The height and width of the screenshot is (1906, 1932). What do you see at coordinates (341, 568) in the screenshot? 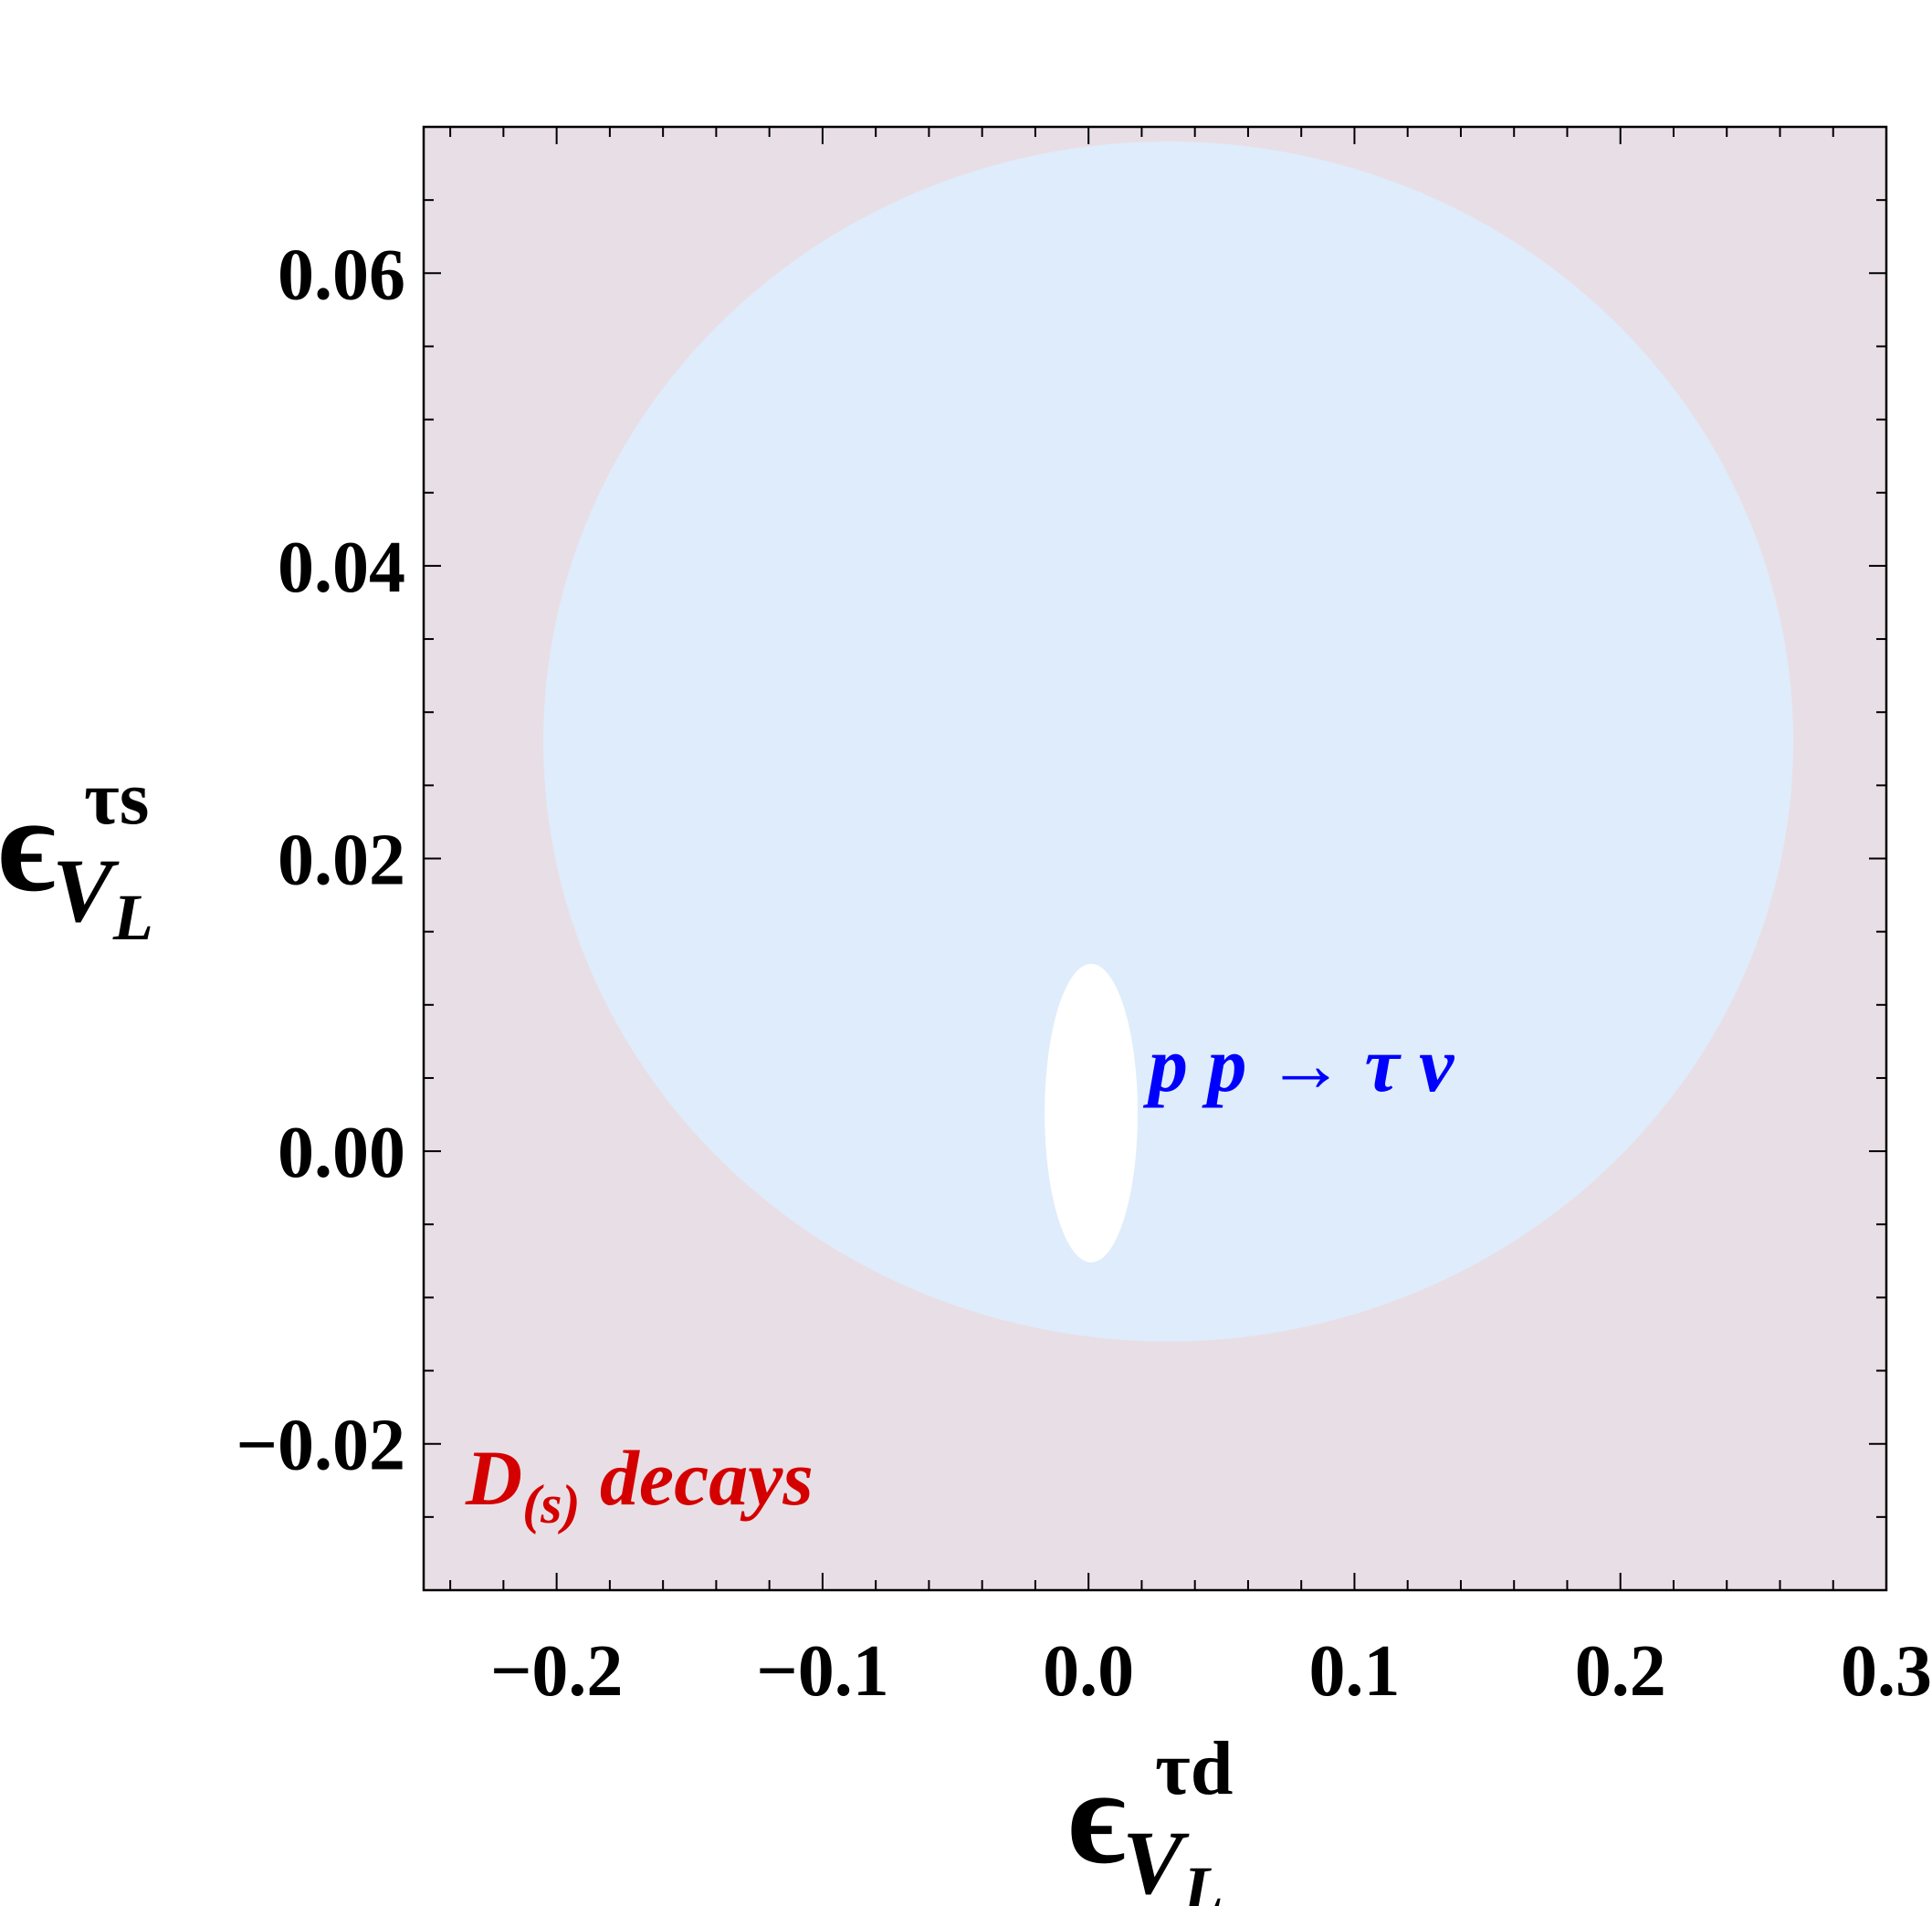
I see `y-tick-label: 0.04` at bounding box center [341, 568].